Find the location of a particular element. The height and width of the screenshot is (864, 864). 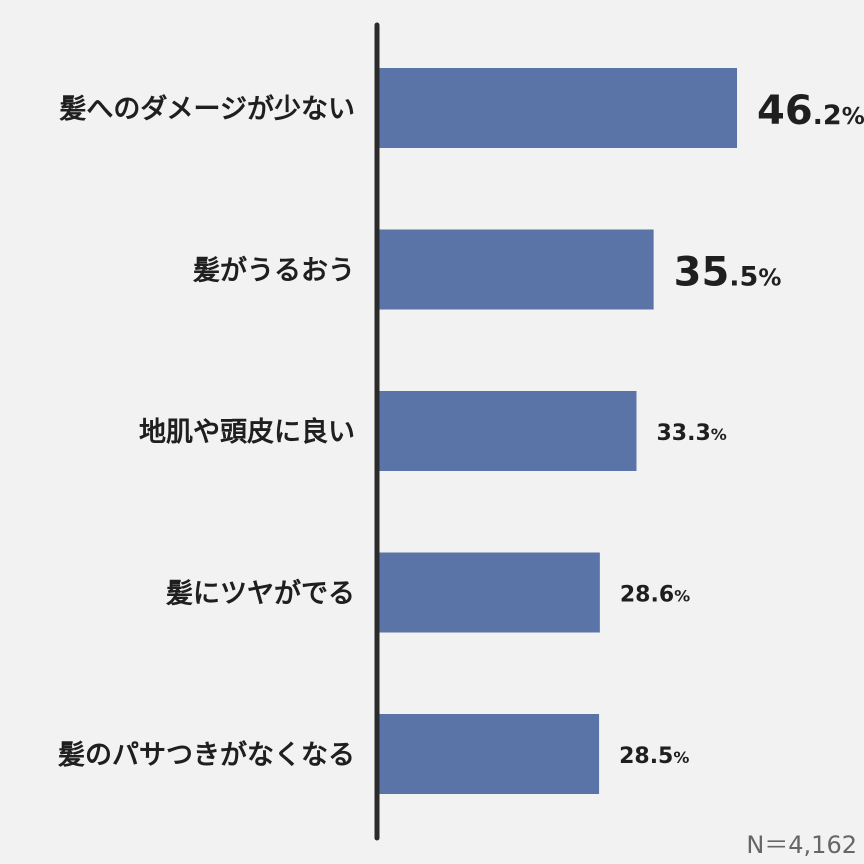

category-label-4: 髪のパサつきがなくなる is located at coordinates (206, 755).